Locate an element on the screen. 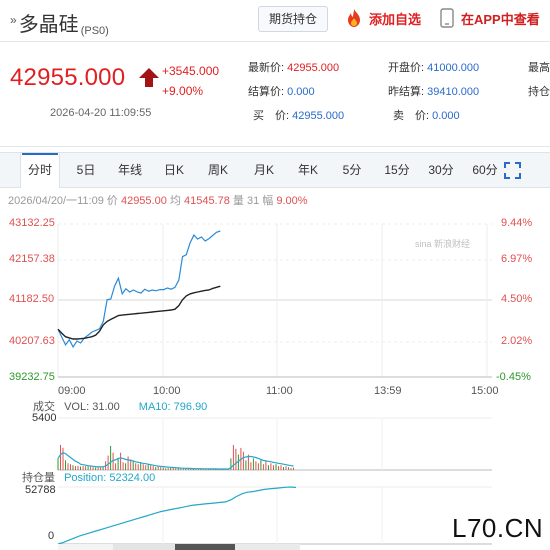 This screenshot has height=550, width=550. bid-price-label: 买 价: is located at coordinates (271, 116).